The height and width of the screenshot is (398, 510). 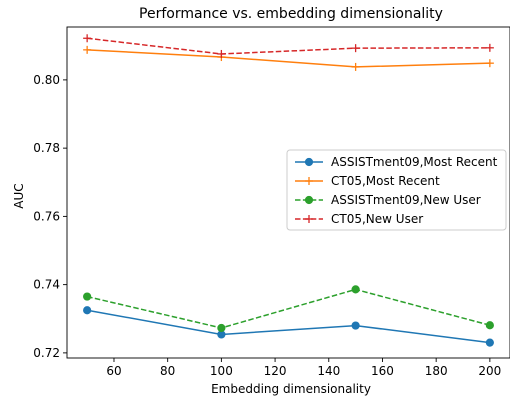 What do you see at coordinates (489, 371) in the screenshot?
I see `x-tick-label: 200` at bounding box center [489, 371].